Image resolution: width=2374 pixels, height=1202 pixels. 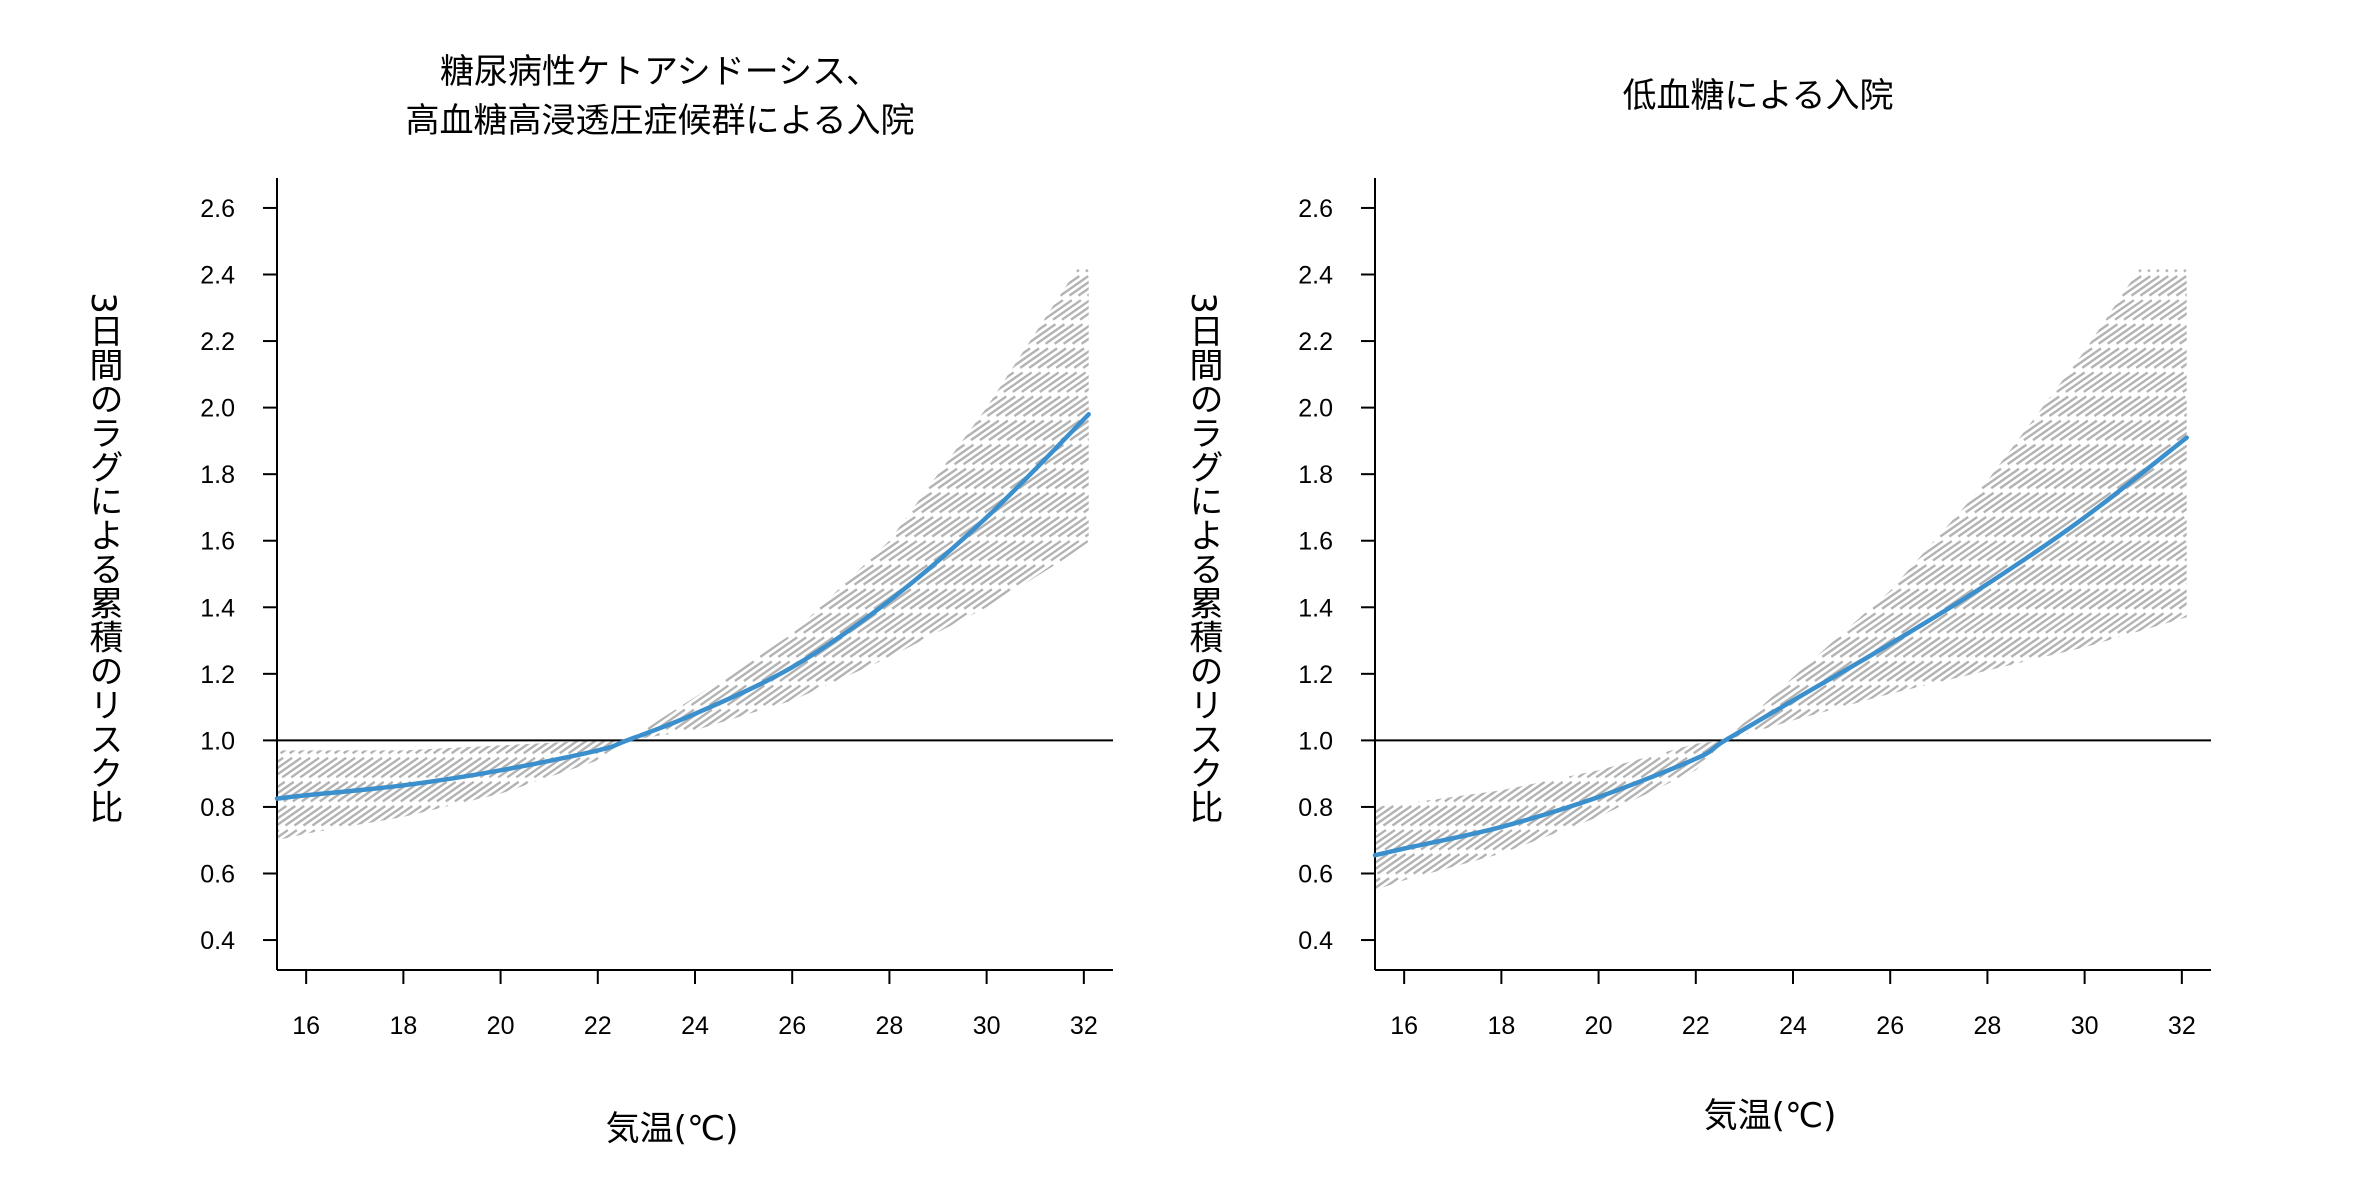 I want to click on panel-right-y-axis-title: 3日間のラグによる累積のリスク比, so click(x=1203, y=558).